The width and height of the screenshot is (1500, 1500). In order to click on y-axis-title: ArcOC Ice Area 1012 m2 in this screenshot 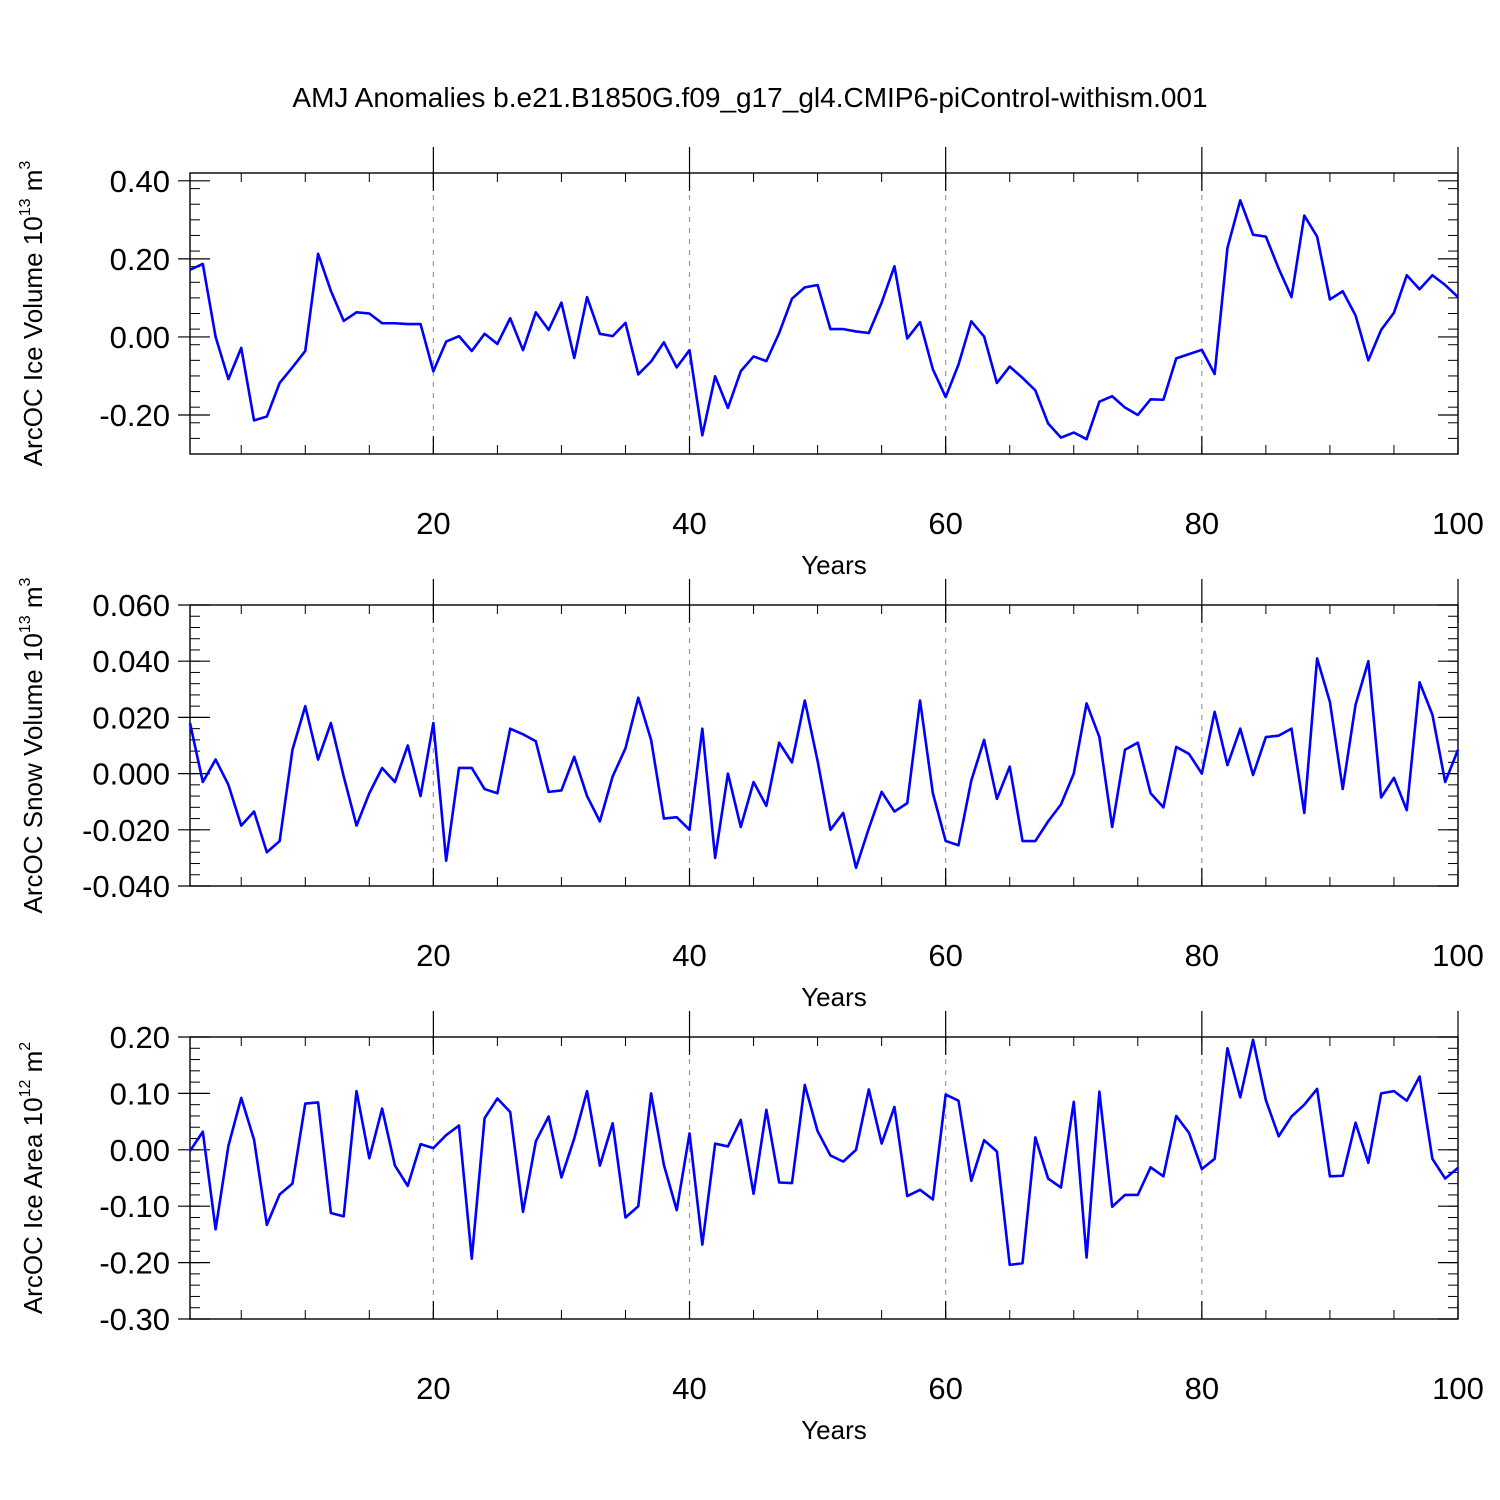, I will do `click(32, 1178)`.